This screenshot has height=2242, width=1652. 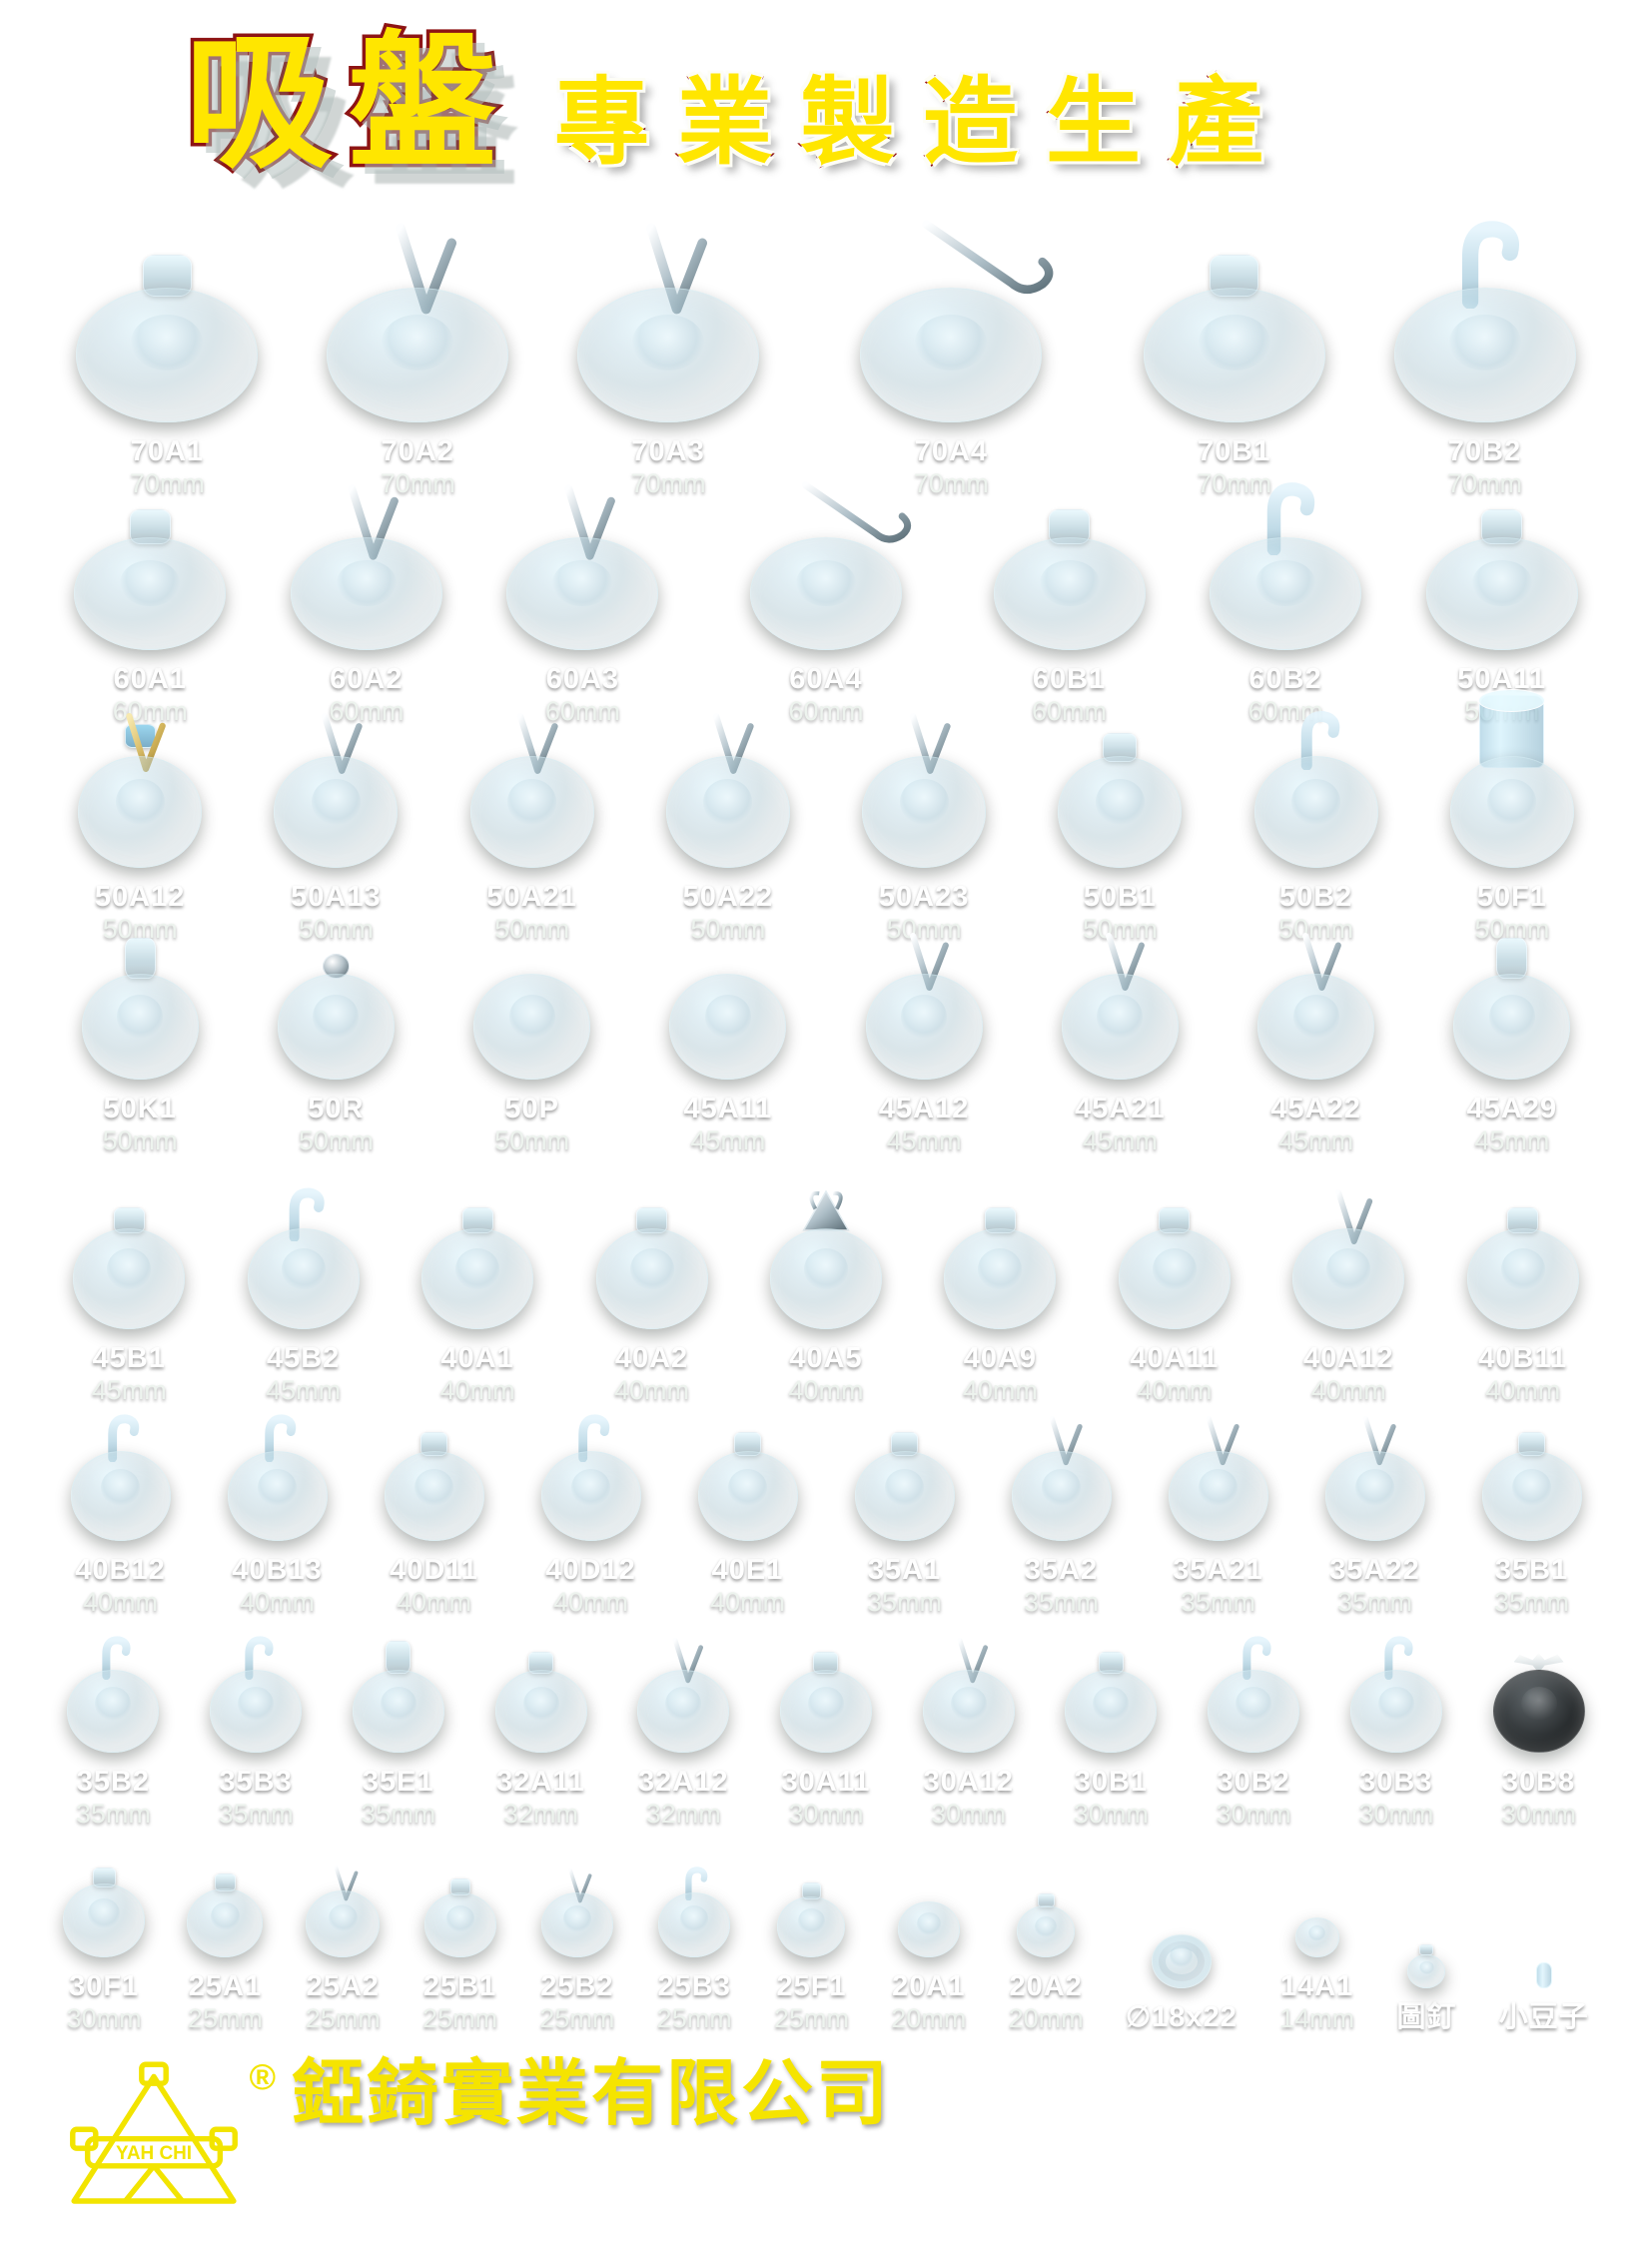 I want to click on product-model: 40D11, so click(x=434, y=1569).